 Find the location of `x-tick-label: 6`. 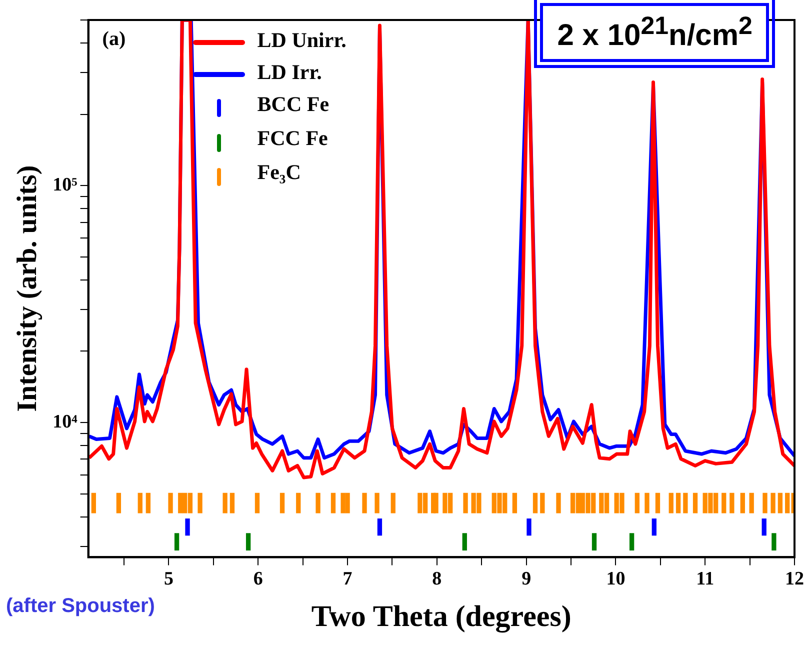

x-tick-label: 6 is located at coordinates (258, 579).